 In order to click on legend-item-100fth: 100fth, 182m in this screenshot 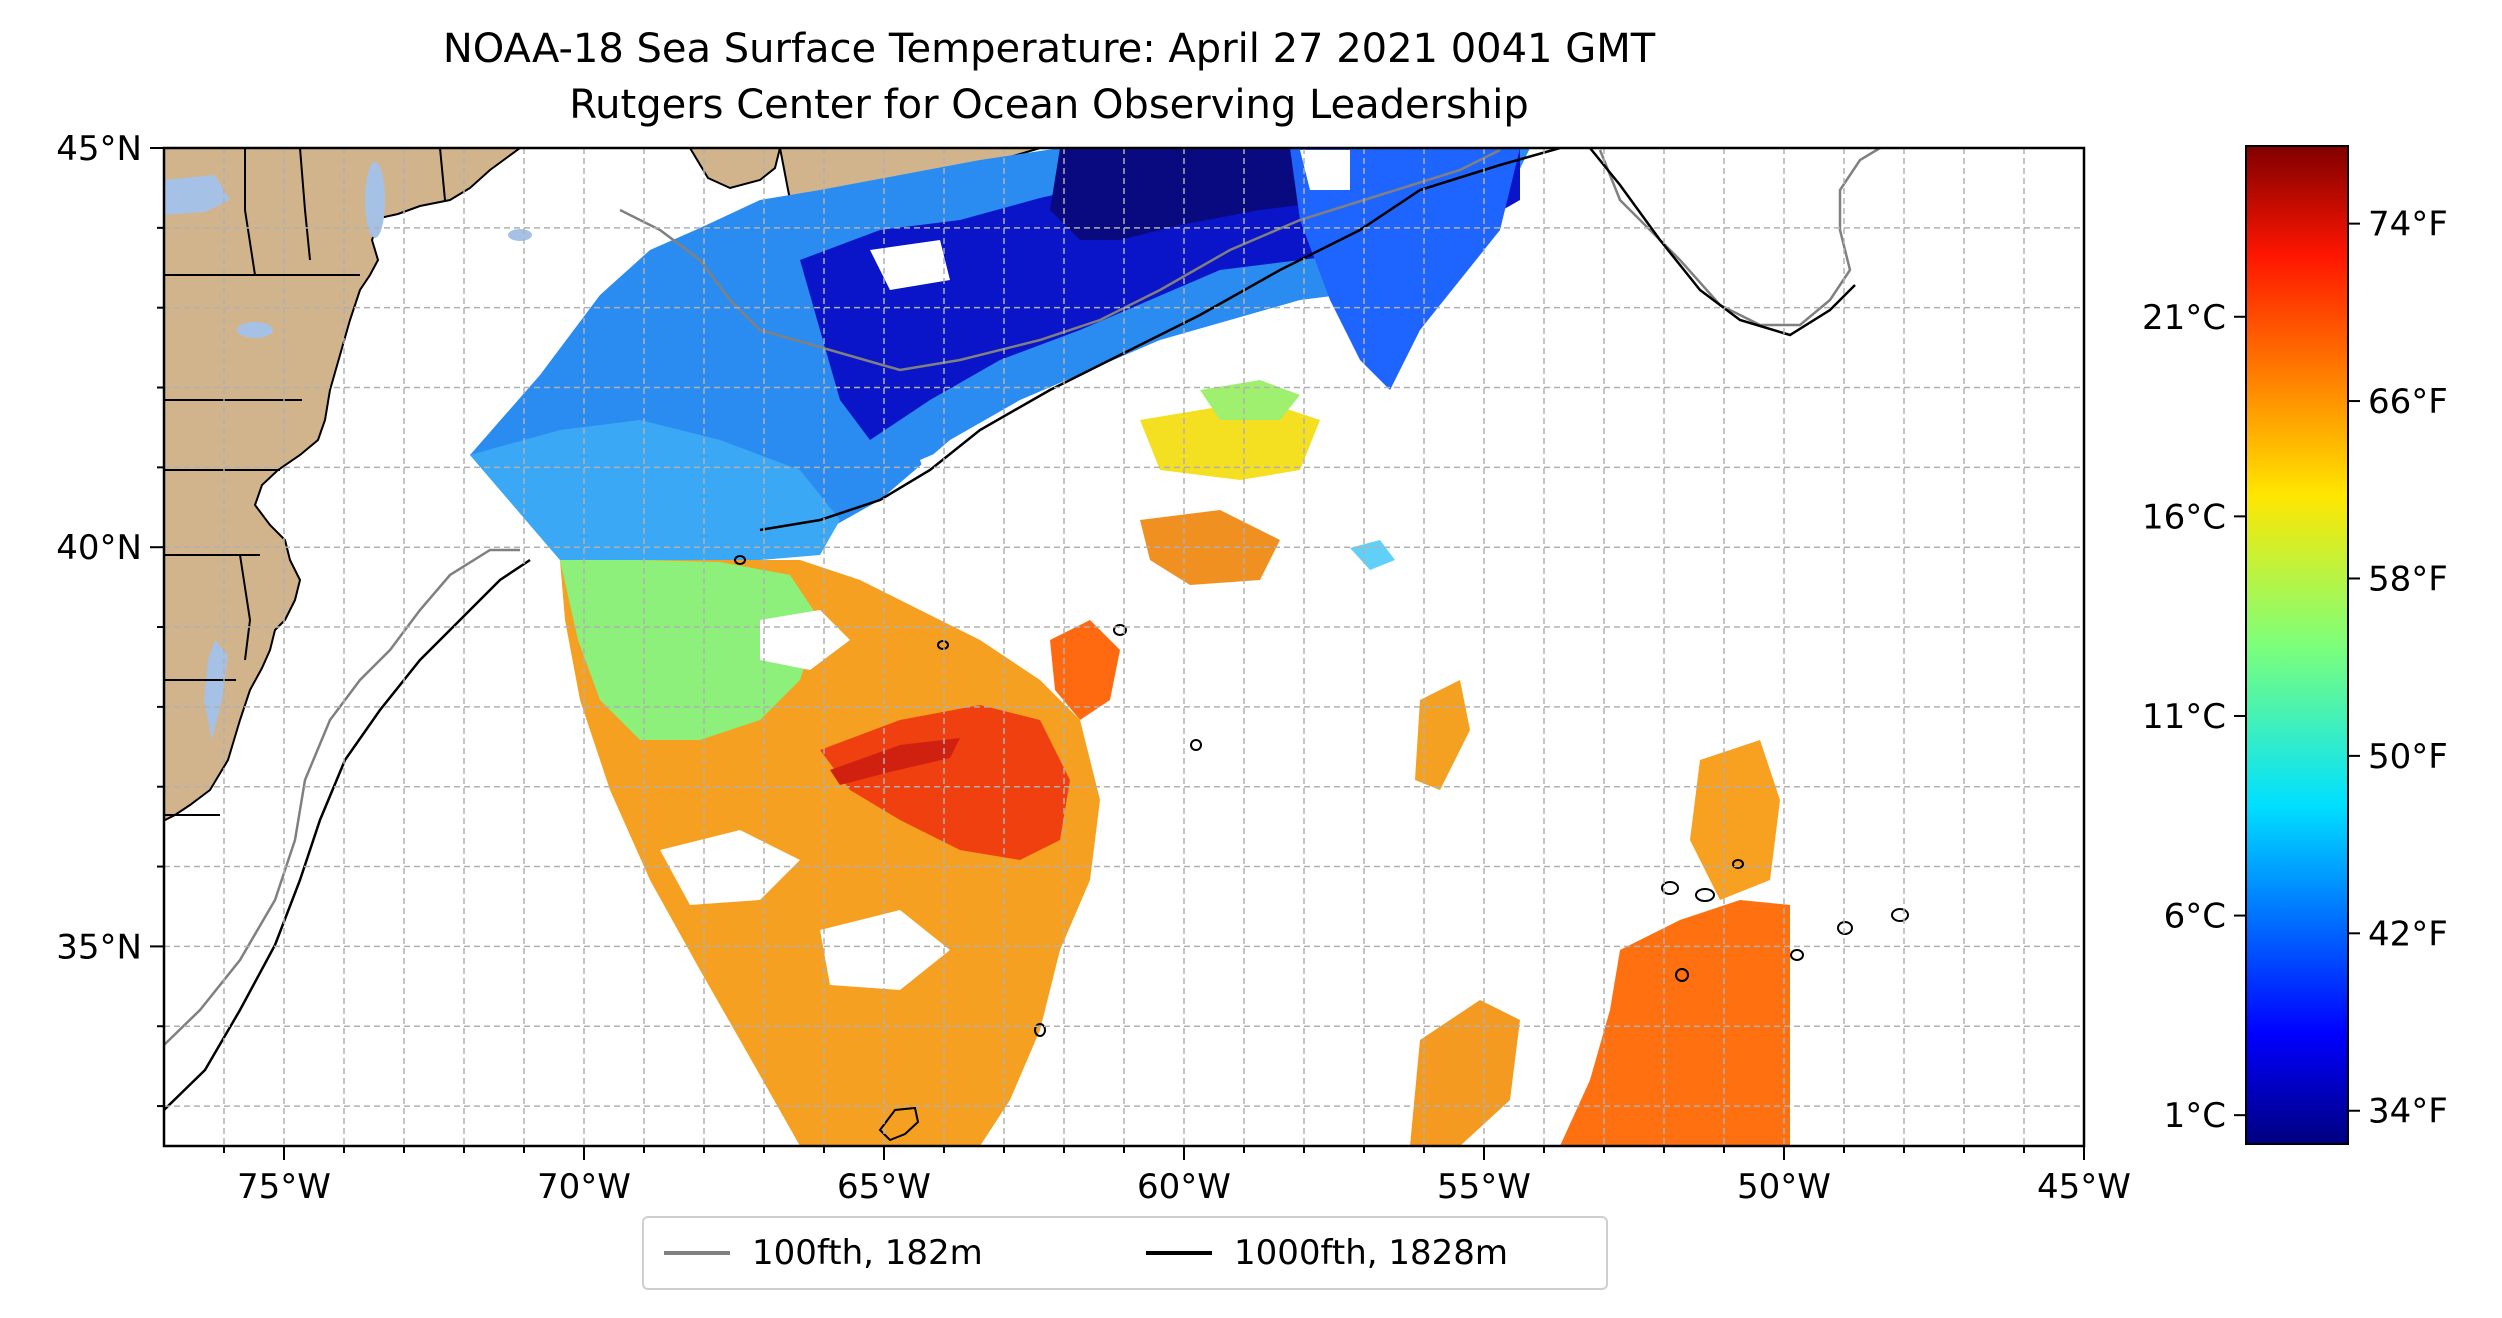, I will do `click(823, 1253)`.